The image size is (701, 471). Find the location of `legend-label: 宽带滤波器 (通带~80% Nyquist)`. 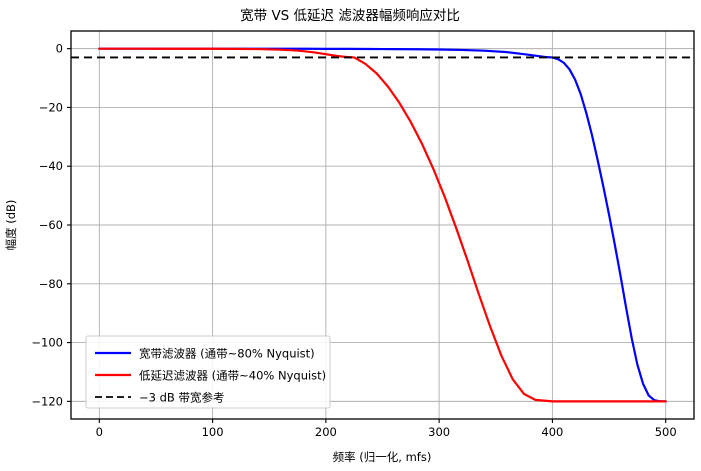

legend-label: 宽带滤波器 (通带~80% Nyquist) is located at coordinates (227, 354).